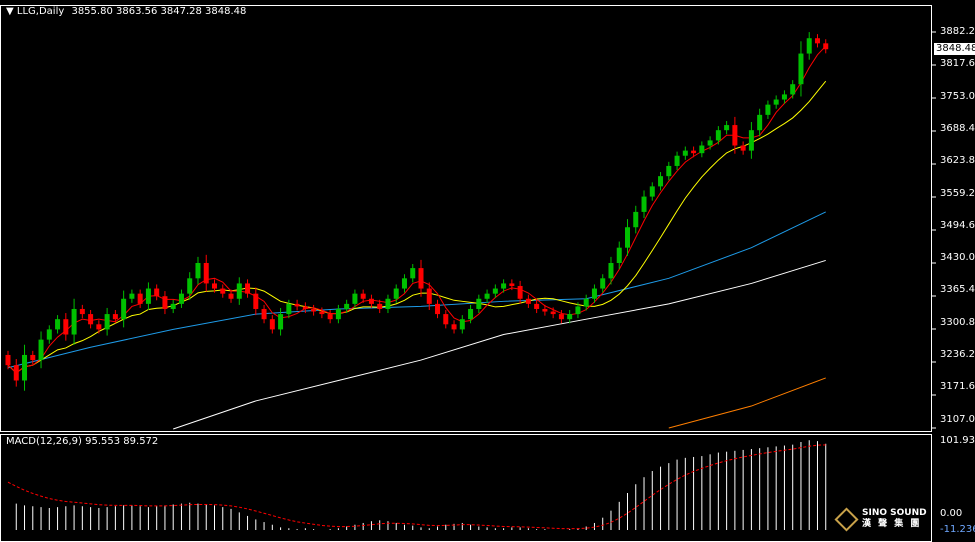 This screenshot has height=542, width=975. Describe the element at coordinates (957, 387) in the screenshot. I see `price-axis-tick: 3171.60` at that location.